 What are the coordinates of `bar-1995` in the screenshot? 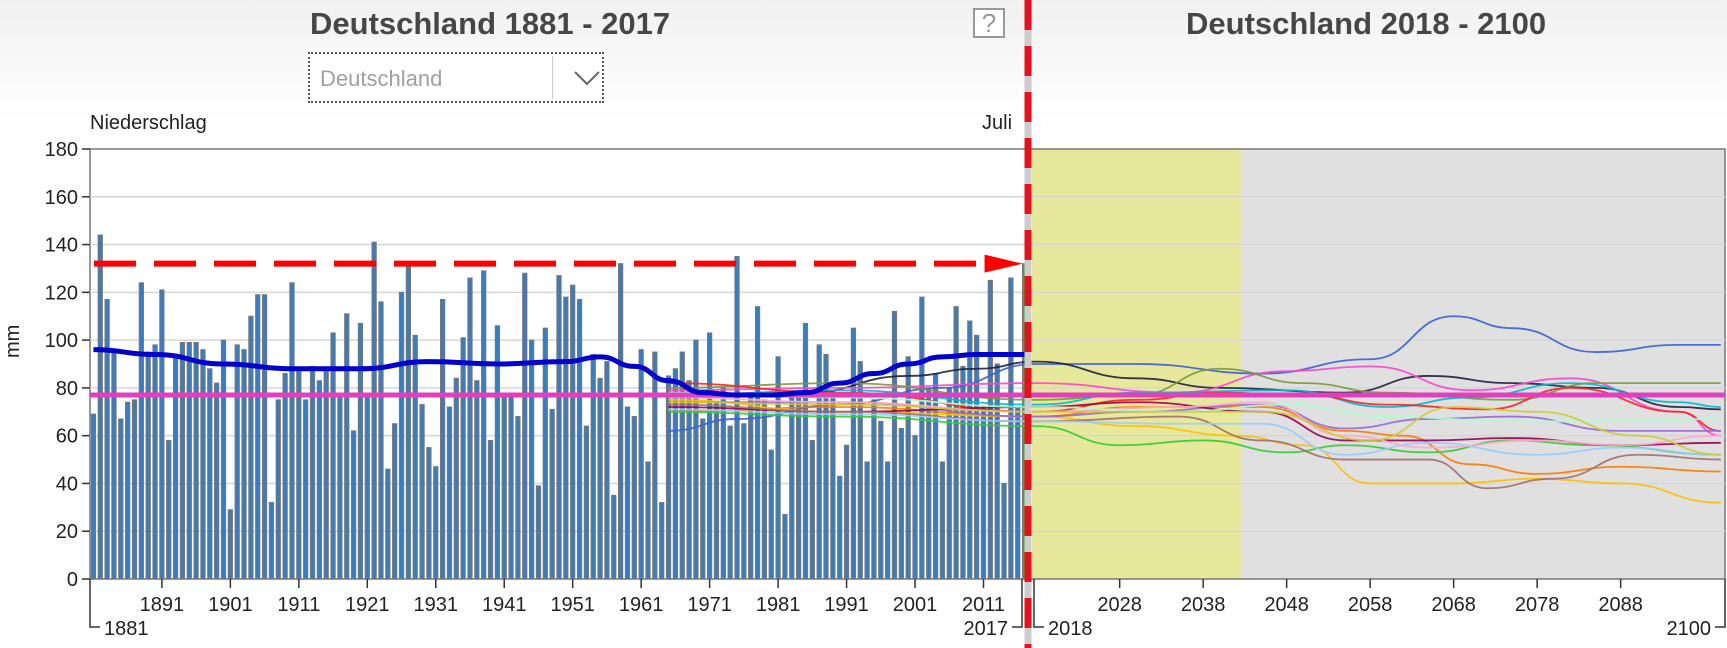 It's located at (874, 489).